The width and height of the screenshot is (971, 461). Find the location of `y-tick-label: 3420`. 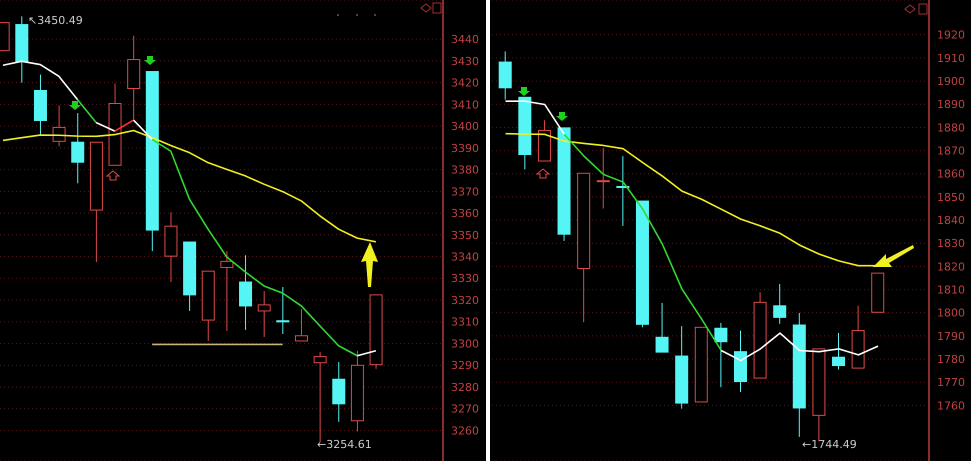

y-tick-label: 3420 is located at coordinates (465, 83).